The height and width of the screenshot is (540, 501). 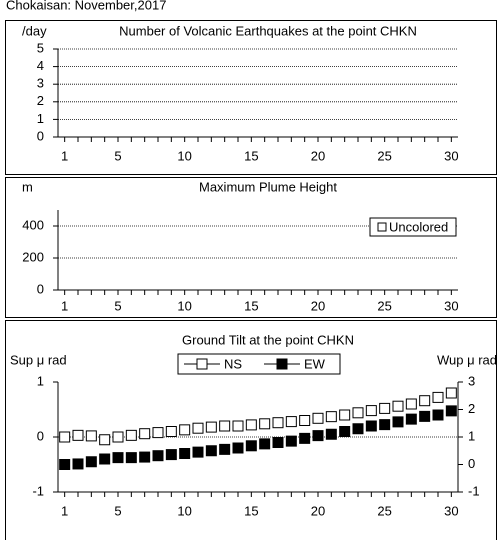 What do you see at coordinates (34, 30) in the screenshot?
I see `y-axis-label: /day` at bounding box center [34, 30].